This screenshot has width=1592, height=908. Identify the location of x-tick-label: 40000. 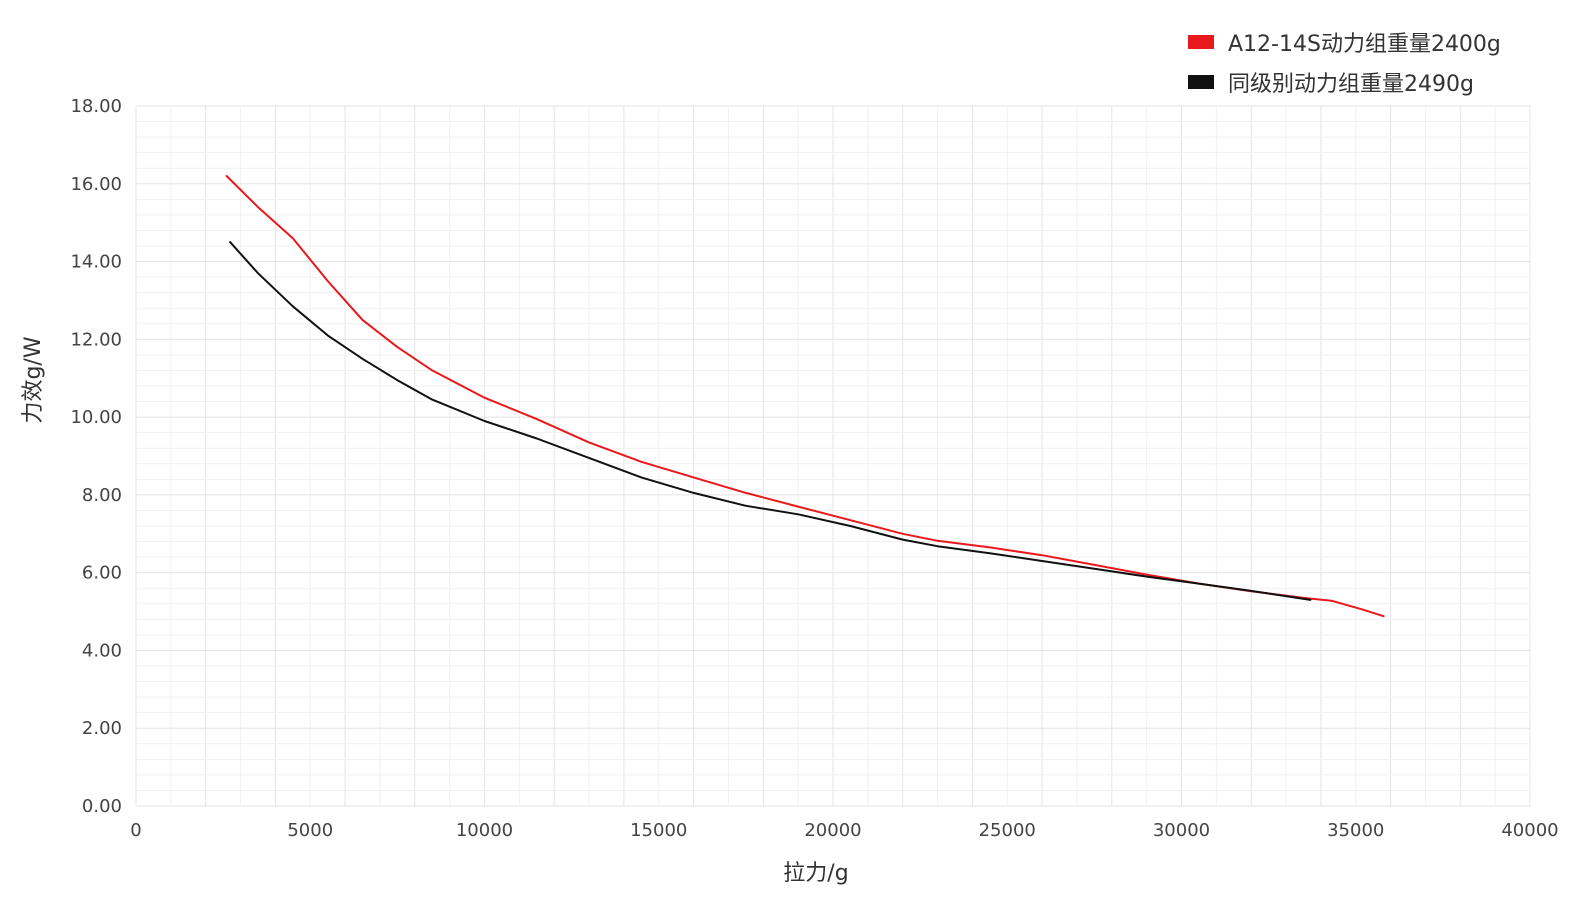
(1529, 830).